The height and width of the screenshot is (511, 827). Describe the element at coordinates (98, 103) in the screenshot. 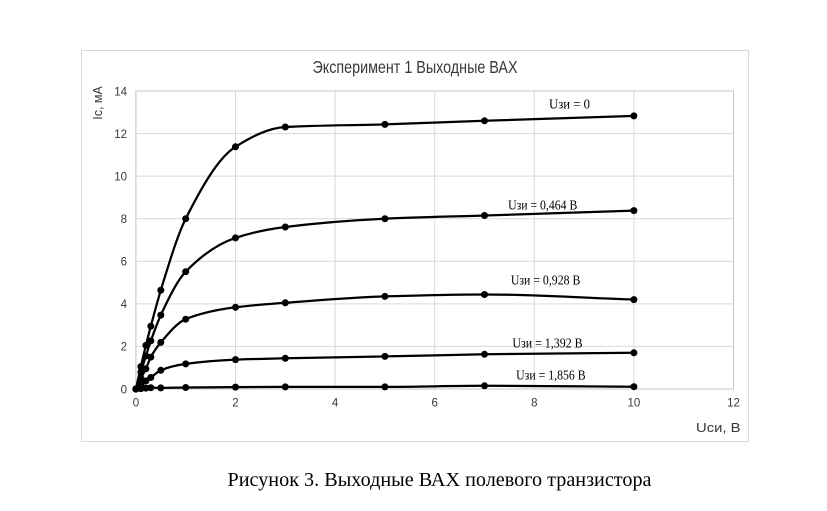

I see `svg-text: Iс, мА` at that location.